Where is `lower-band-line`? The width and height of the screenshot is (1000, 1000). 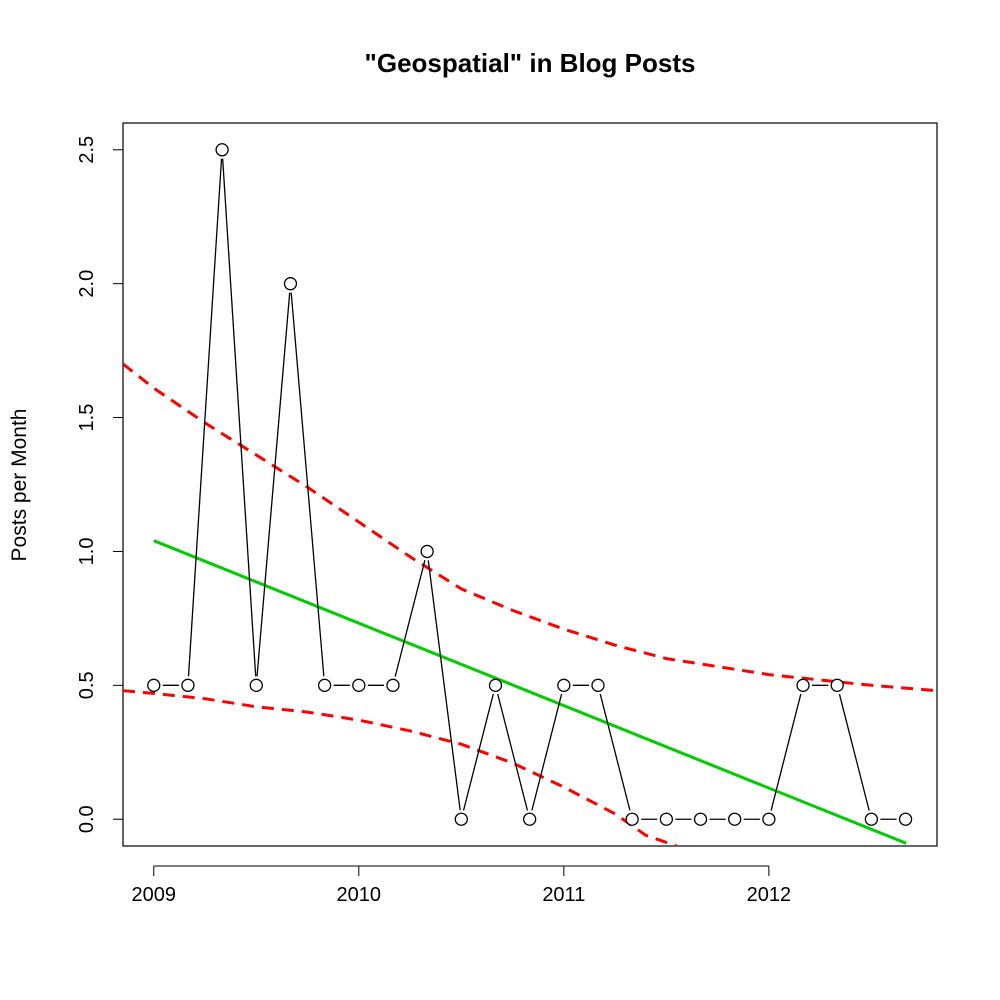
lower-band-line is located at coordinates (400, 767).